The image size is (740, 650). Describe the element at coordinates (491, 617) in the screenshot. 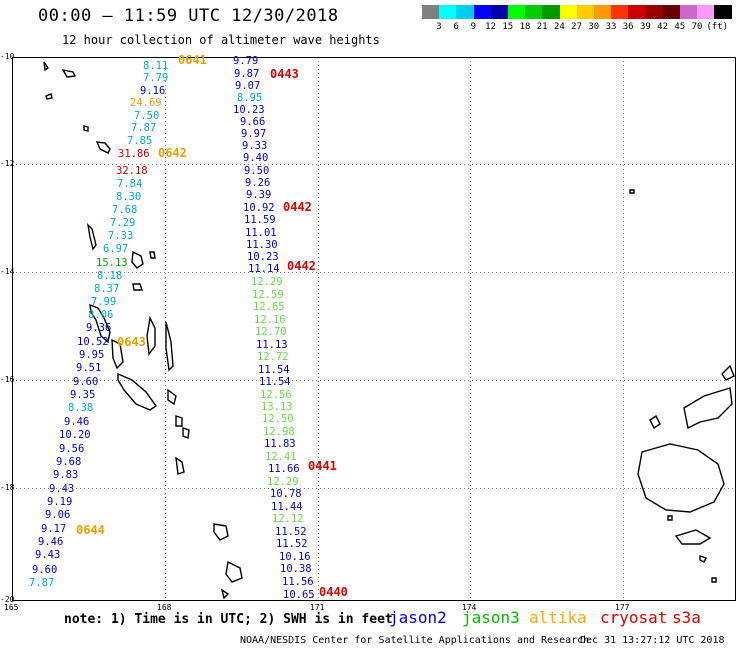

I see `satellite-name: jason3` at that location.